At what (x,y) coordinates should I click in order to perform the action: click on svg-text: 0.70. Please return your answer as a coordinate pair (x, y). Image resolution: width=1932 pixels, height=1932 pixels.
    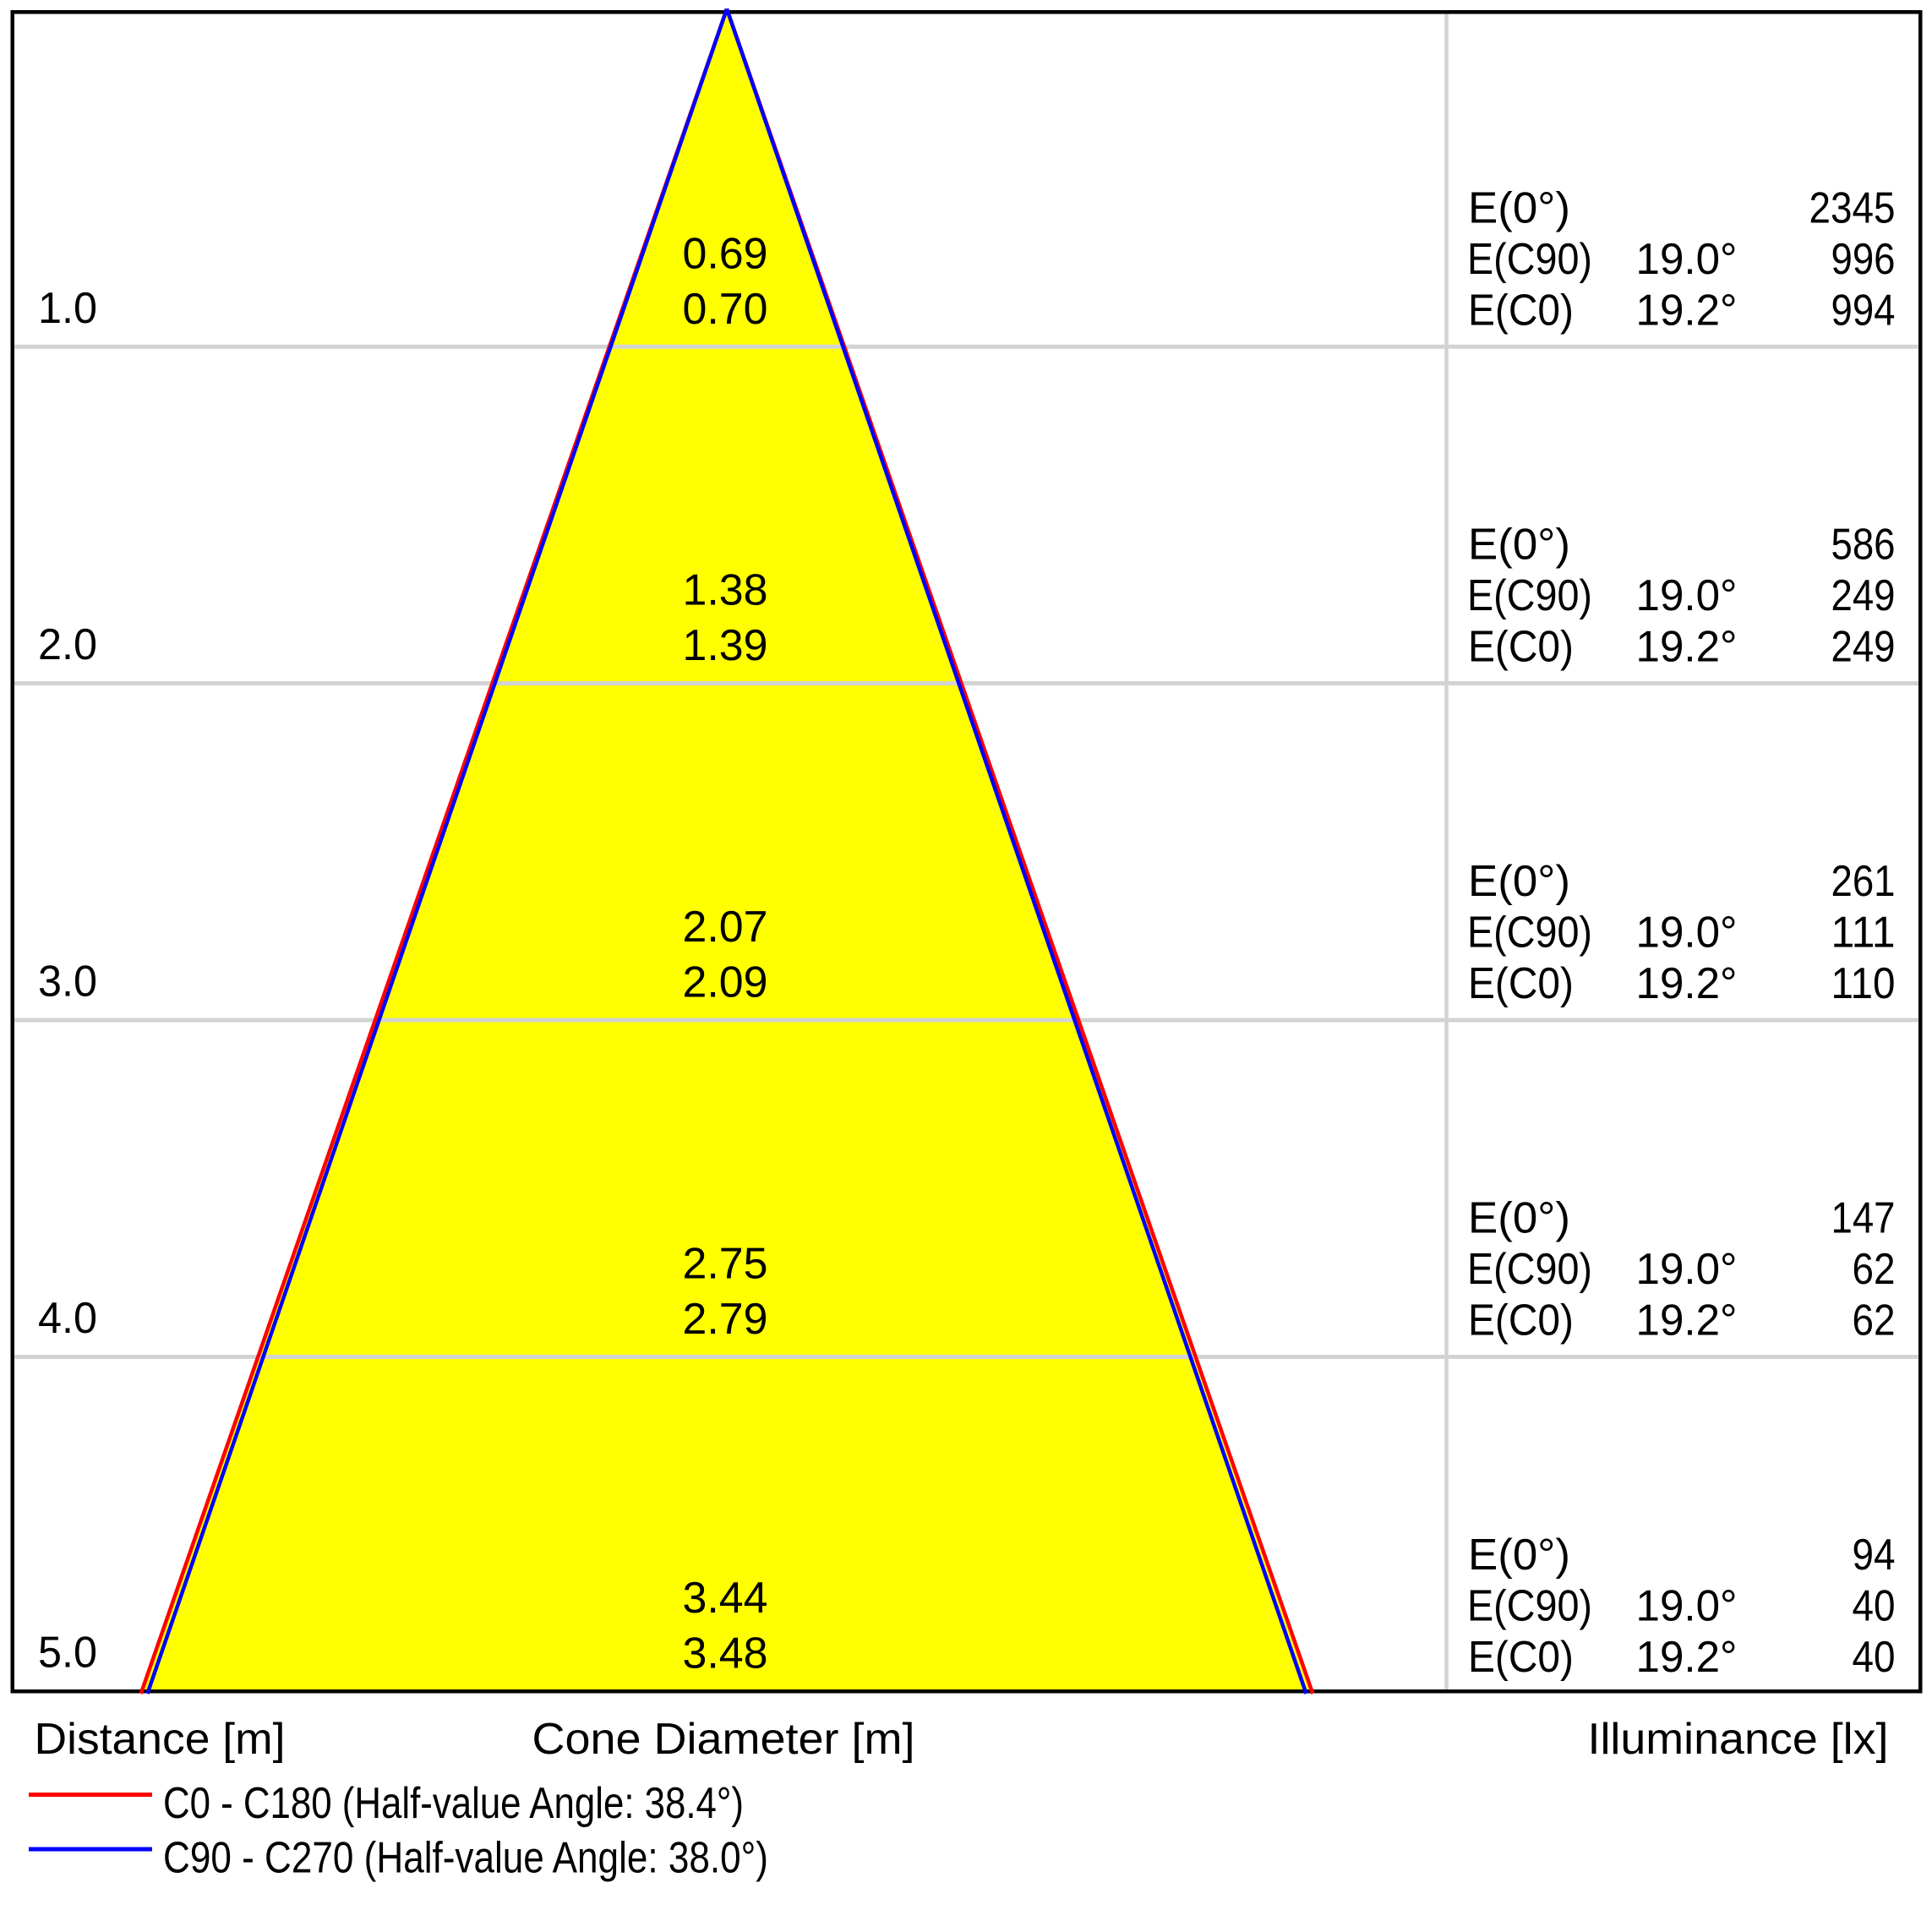
    Looking at the image, I should click on (725, 309).